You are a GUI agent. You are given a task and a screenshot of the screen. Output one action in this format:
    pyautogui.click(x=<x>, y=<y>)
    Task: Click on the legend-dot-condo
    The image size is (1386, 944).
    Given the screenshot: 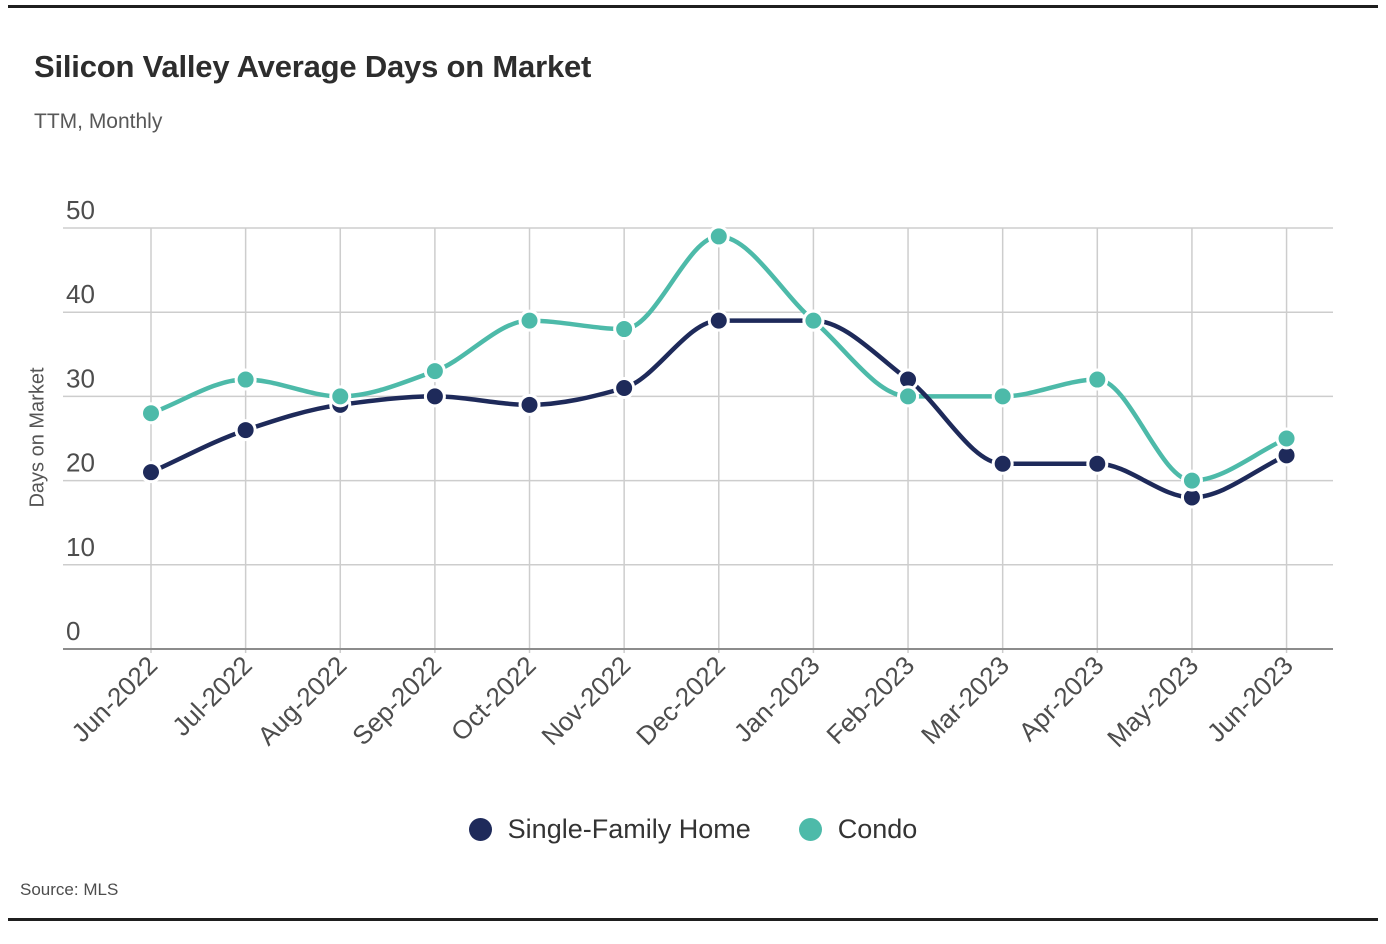 What is the action you would take?
    pyautogui.click(x=810, y=829)
    